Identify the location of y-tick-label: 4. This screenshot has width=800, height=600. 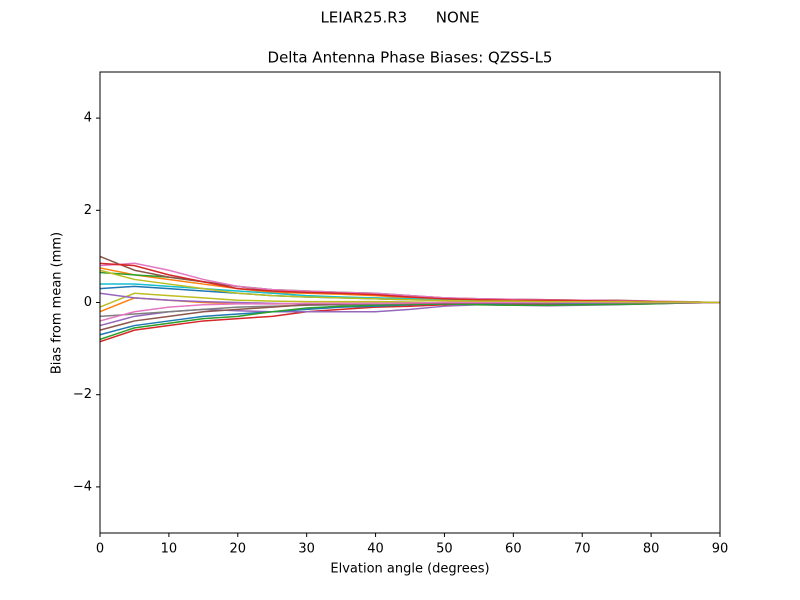
(88, 118).